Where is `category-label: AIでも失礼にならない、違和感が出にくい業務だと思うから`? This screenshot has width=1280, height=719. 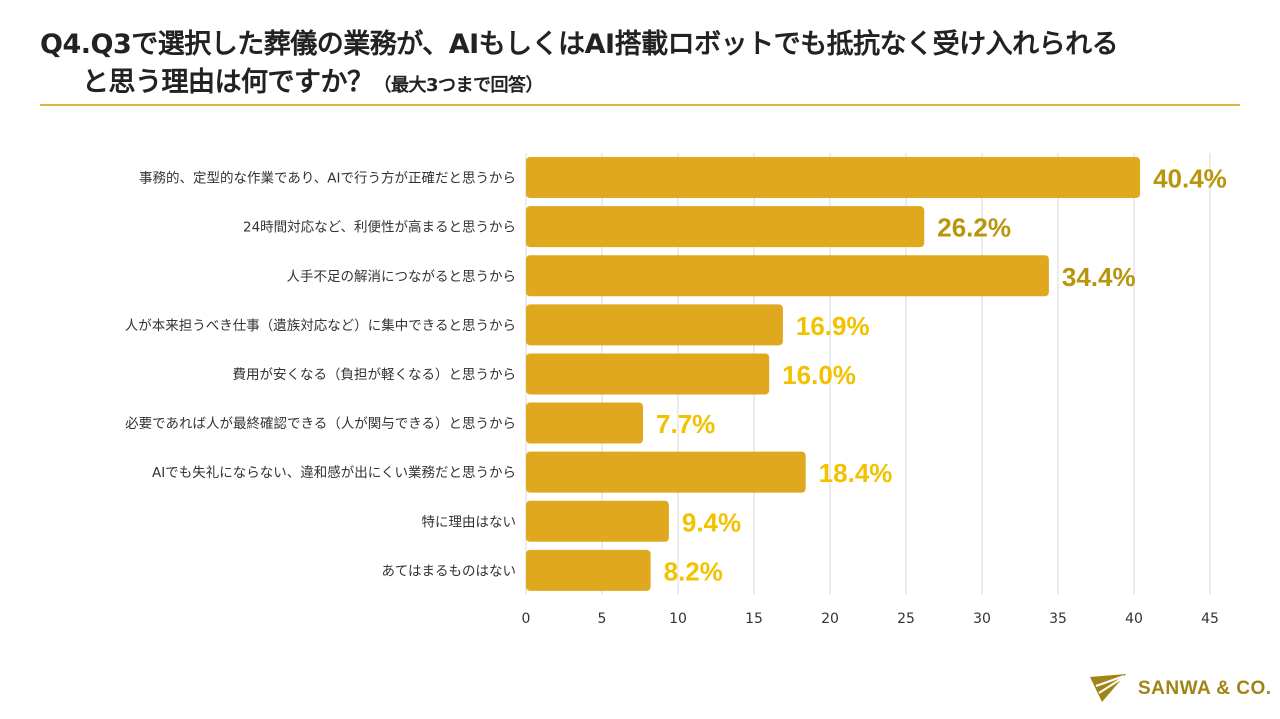
category-label: AIでも失礼にならない、違和感が出にくい業務だと思うから is located at coordinates (334, 472).